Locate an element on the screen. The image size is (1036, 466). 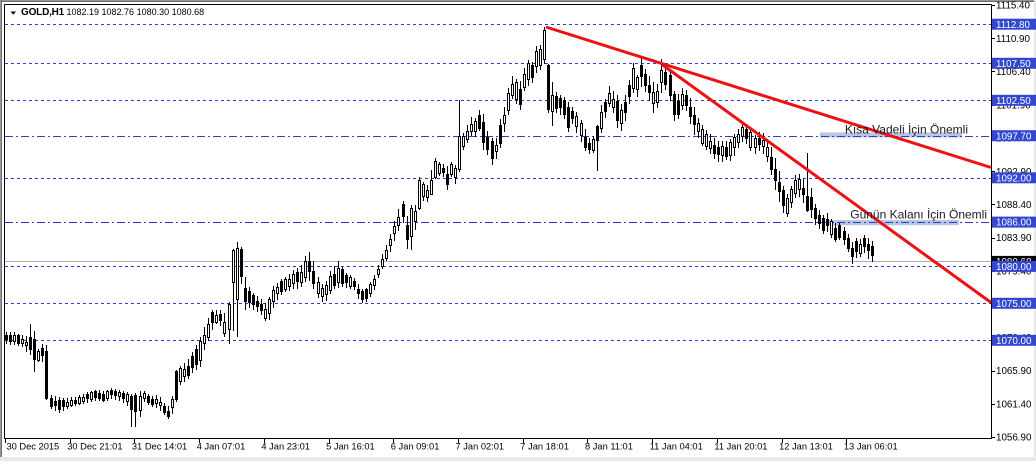
svg-text: 1110.90 is located at coordinates (1013, 39).